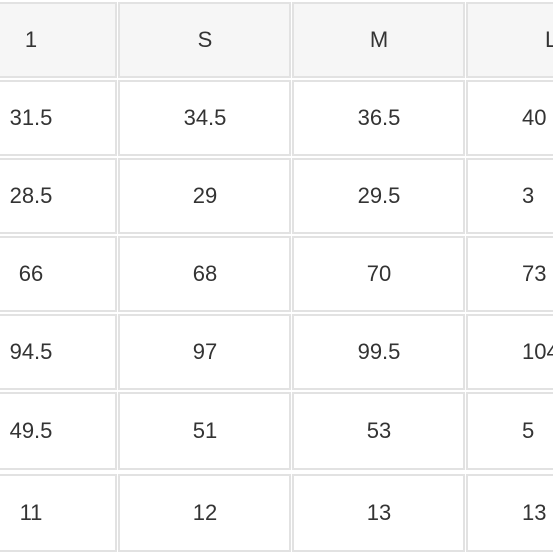 Image resolution: width=553 pixels, height=553 pixels. I want to click on cell-text: 36.5, so click(379, 117).